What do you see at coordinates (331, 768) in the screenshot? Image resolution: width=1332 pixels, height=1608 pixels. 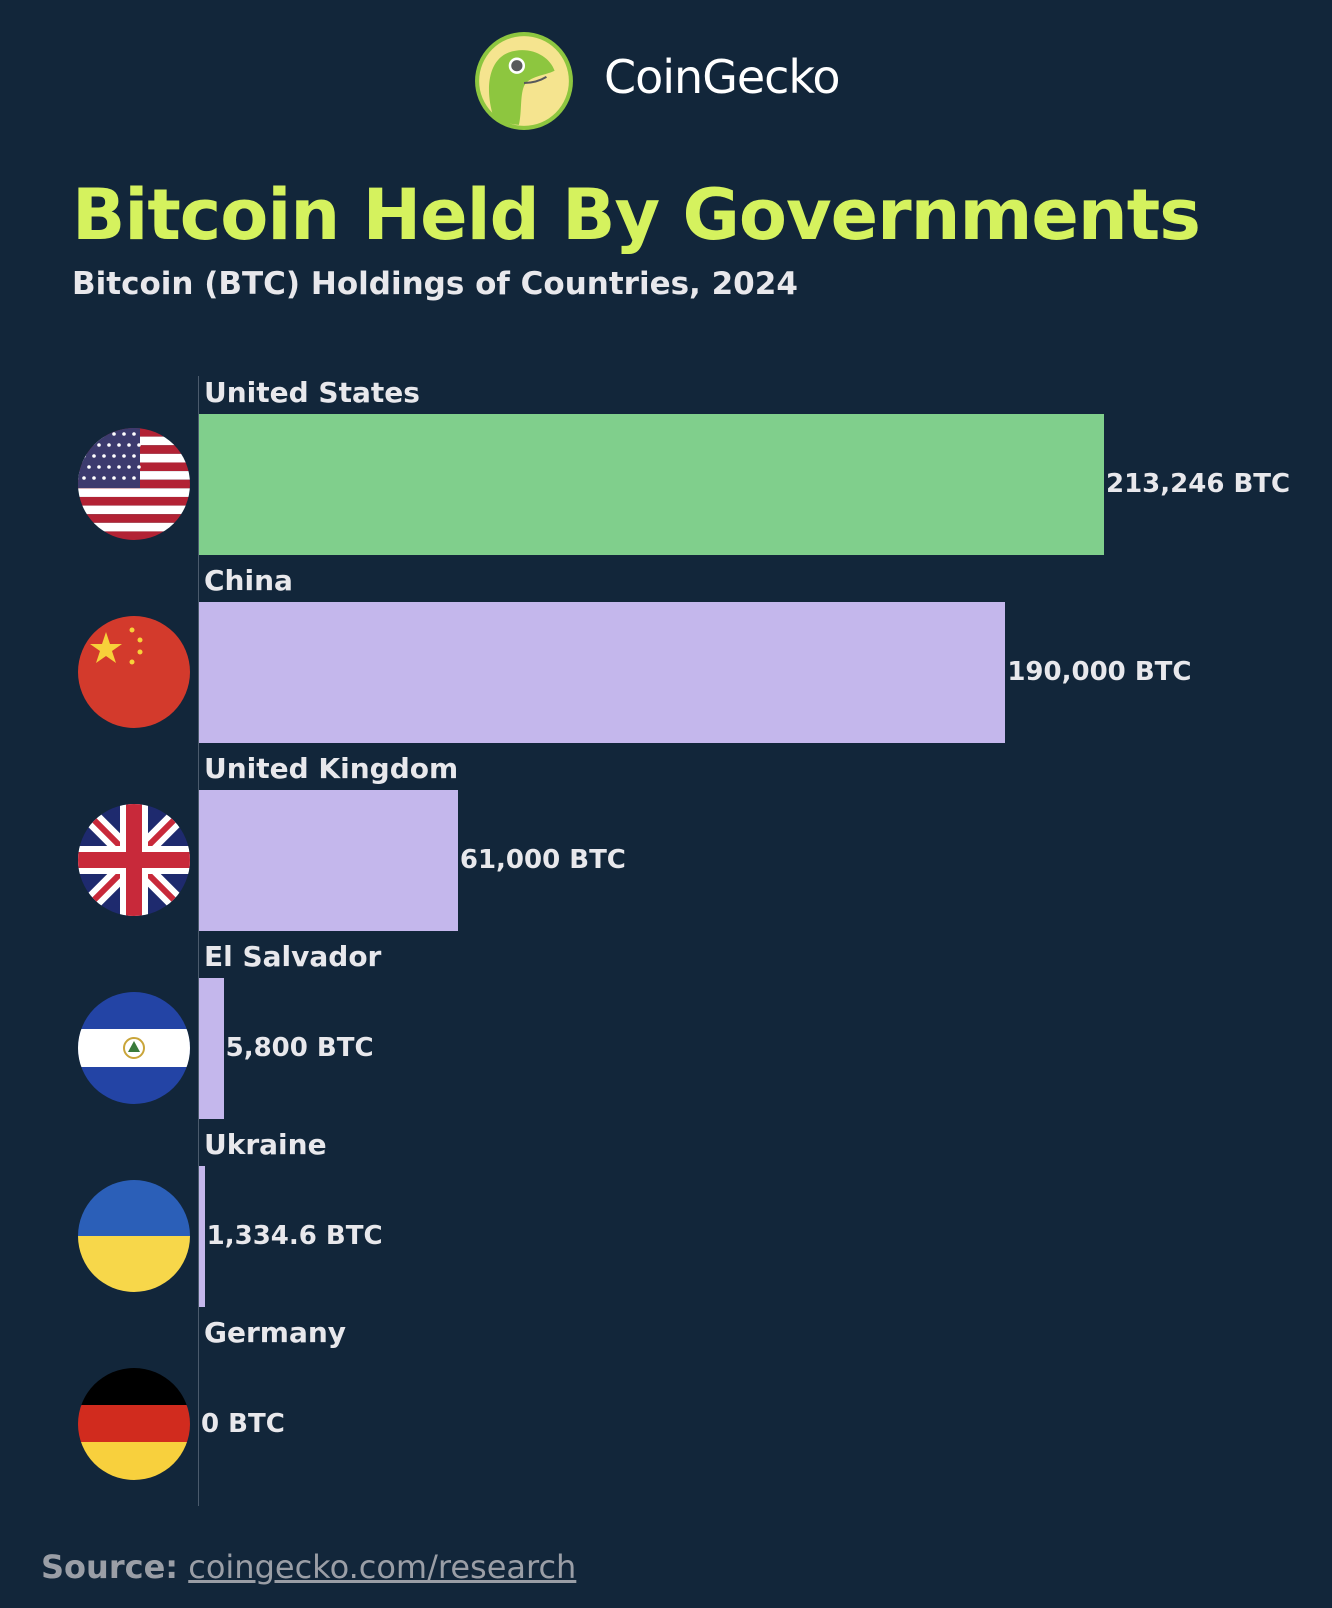 I see `category-label: United Kingdom` at bounding box center [331, 768].